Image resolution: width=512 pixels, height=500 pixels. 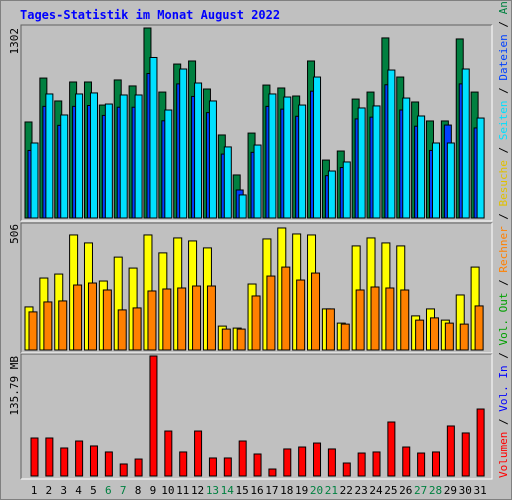 I want to click on x-tick-label: 6, so click(x=108, y=490).